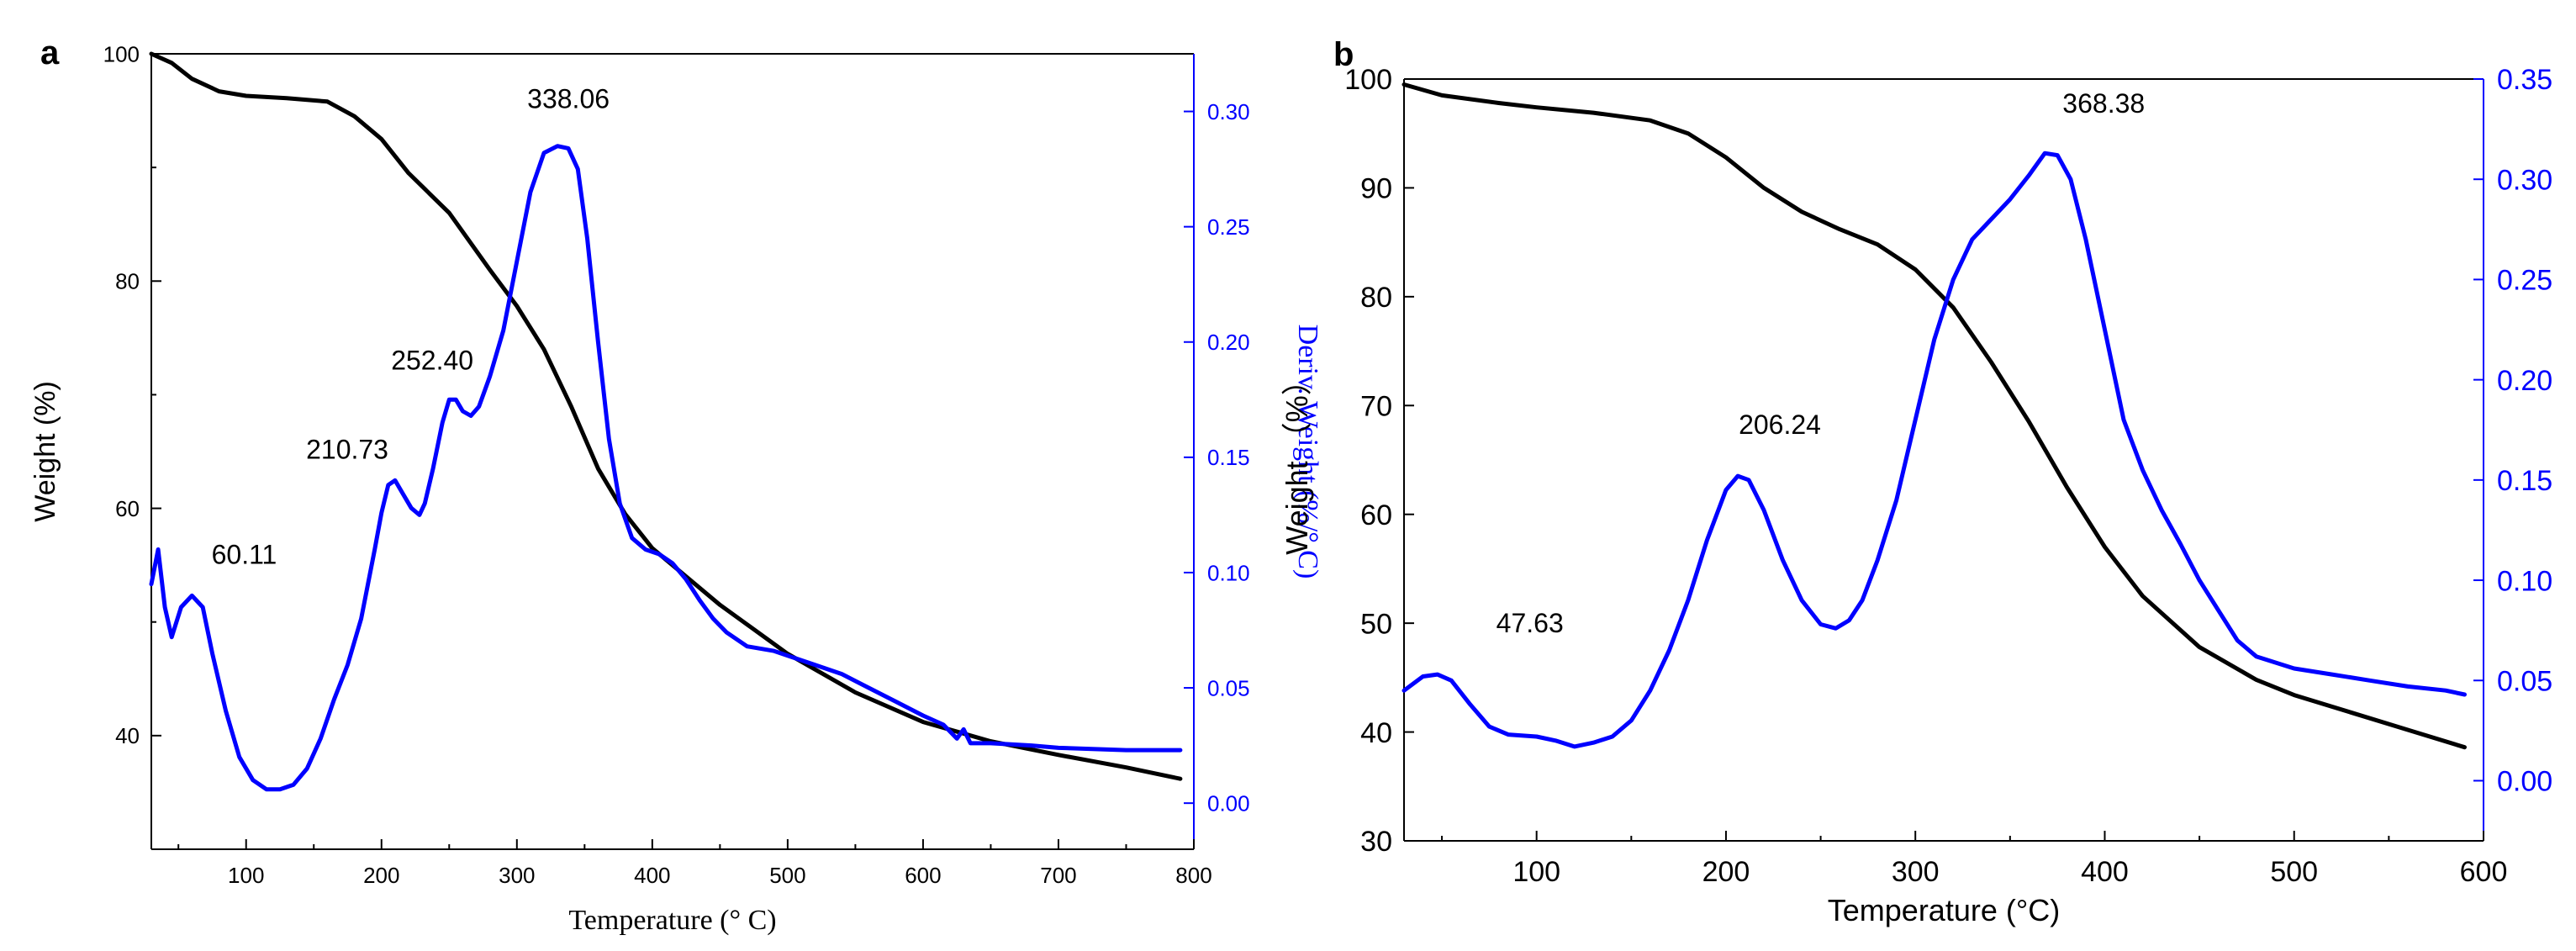  I want to click on peak-annotation: 338.06, so click(568, 99).